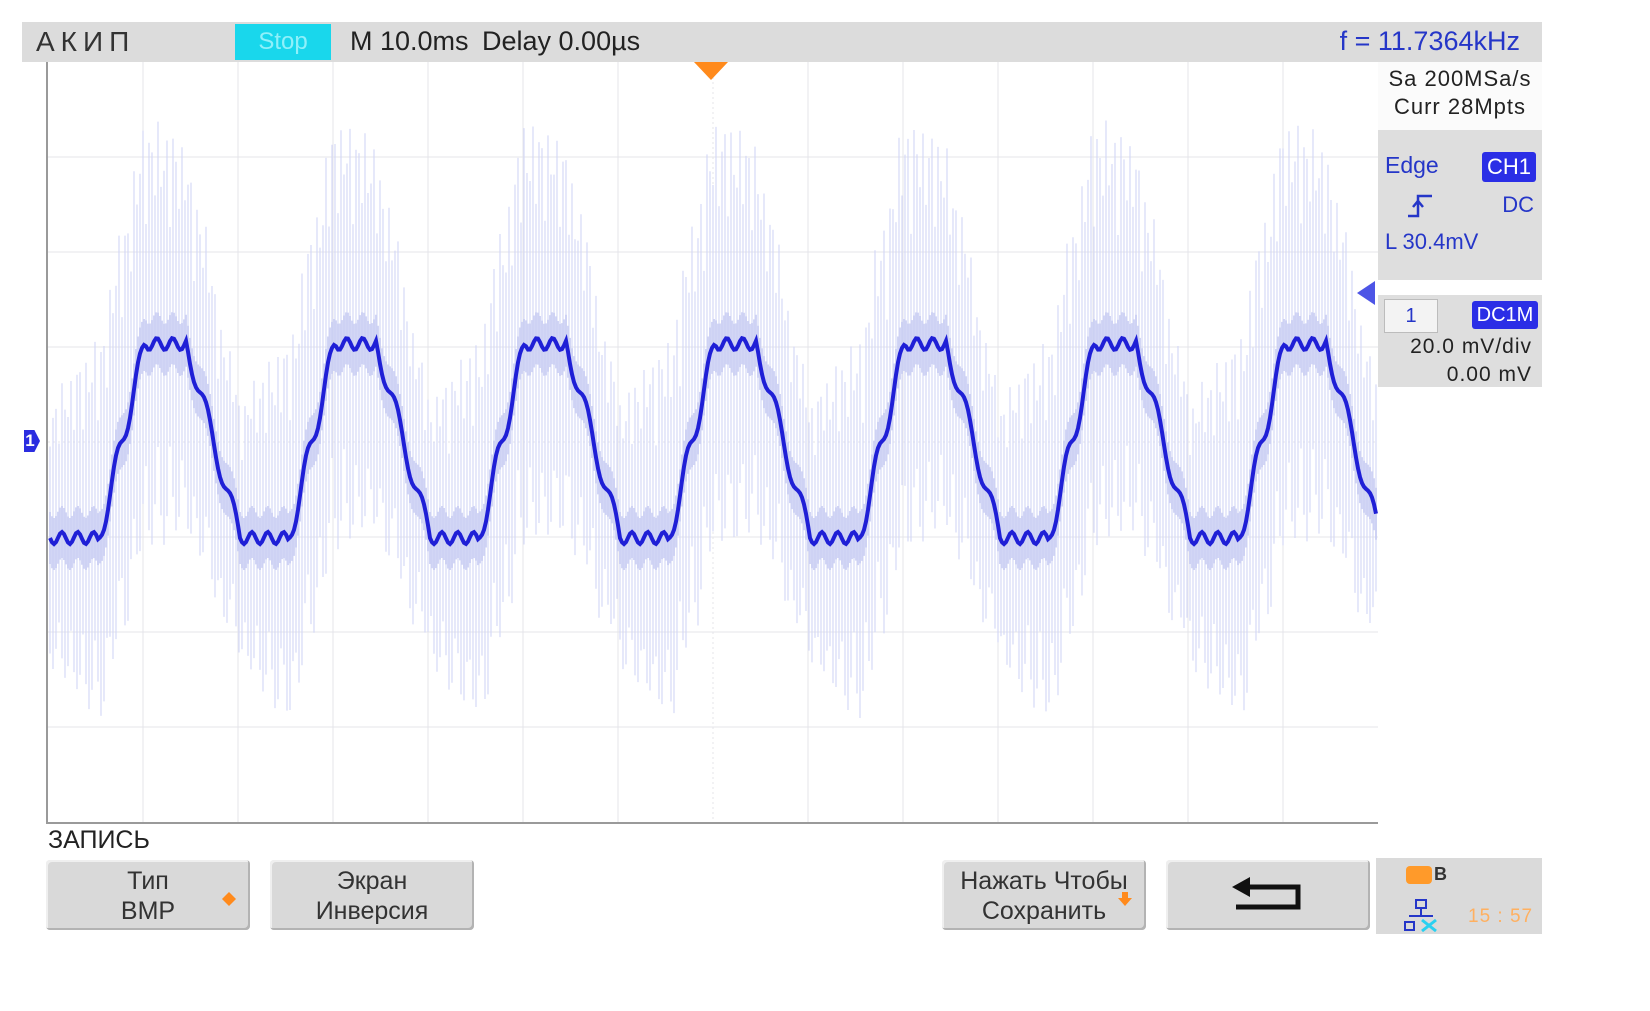 The image size is (1650, 1011). What do you see at coordinates (1429, 41) in the screenshot?
I see `frequency-readout: f = 11.7364kHz` at bounding box center [1429, 41].